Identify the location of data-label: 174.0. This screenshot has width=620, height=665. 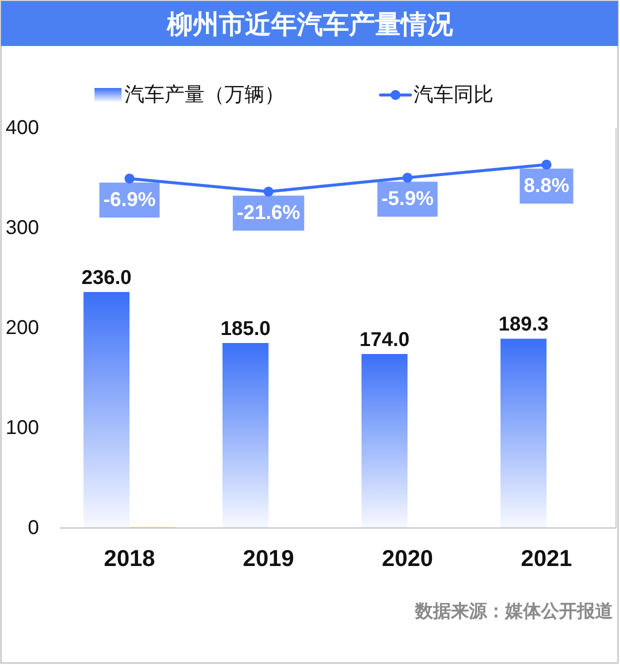
(384, 340).